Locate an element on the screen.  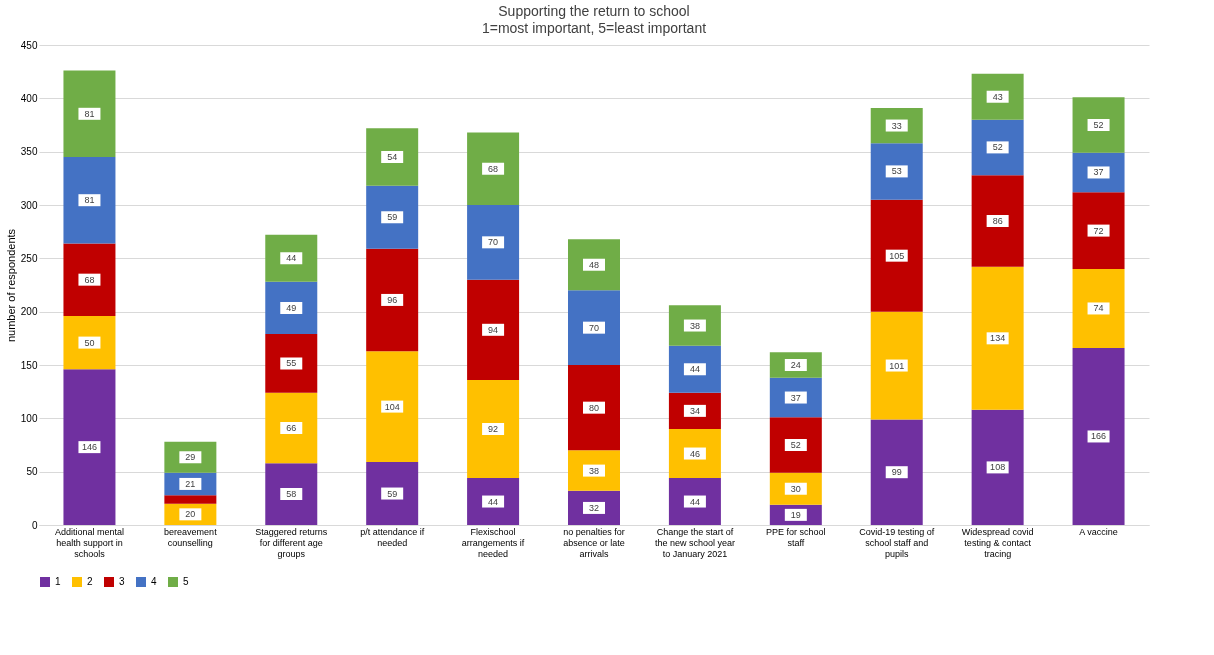
data-label: 166 is located at coordinates (1099, 436).